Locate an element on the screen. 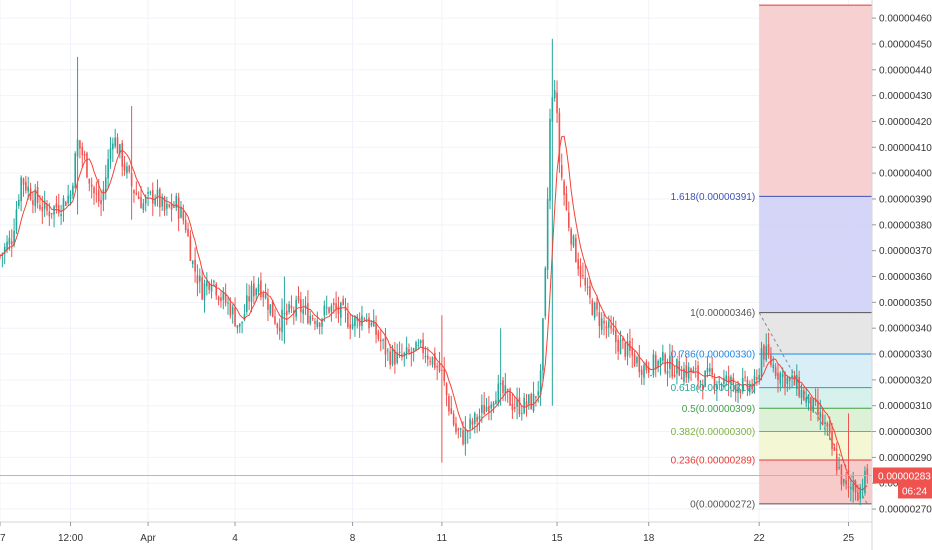 The width and height of the screenshot is (932, 550). y-tick-label: 0.00000310 is located at coordinates (905, 406).